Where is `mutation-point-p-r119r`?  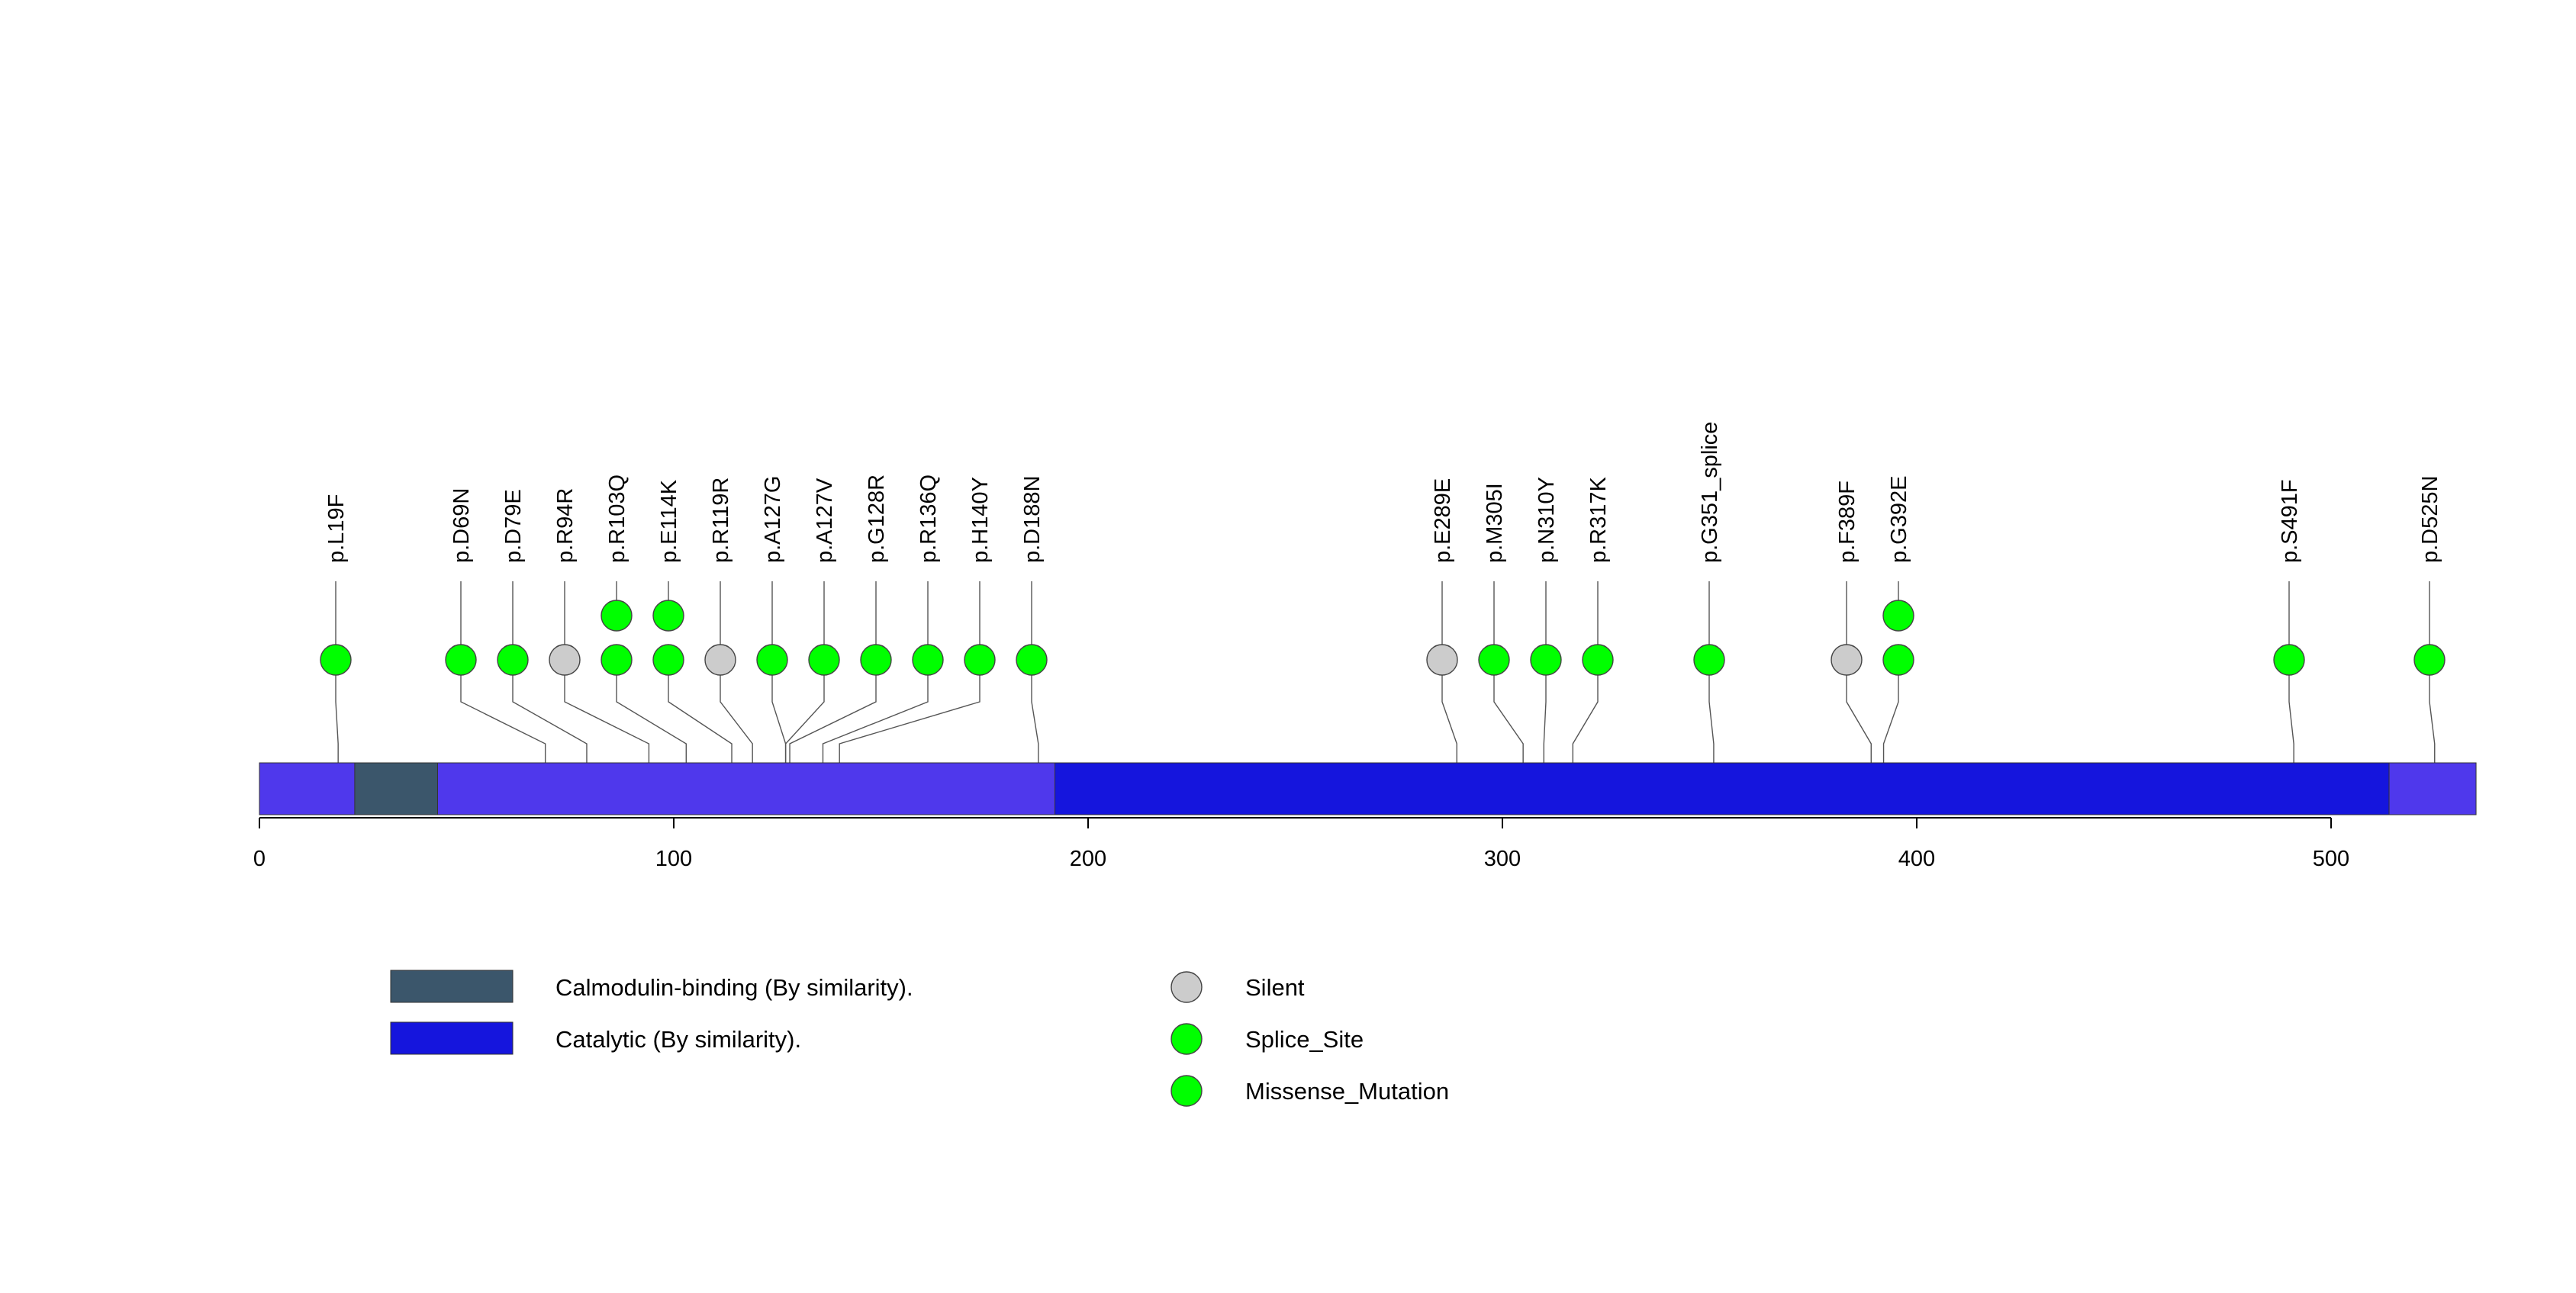
mutation-point-p-r119r is located at coordinates (720, 660).